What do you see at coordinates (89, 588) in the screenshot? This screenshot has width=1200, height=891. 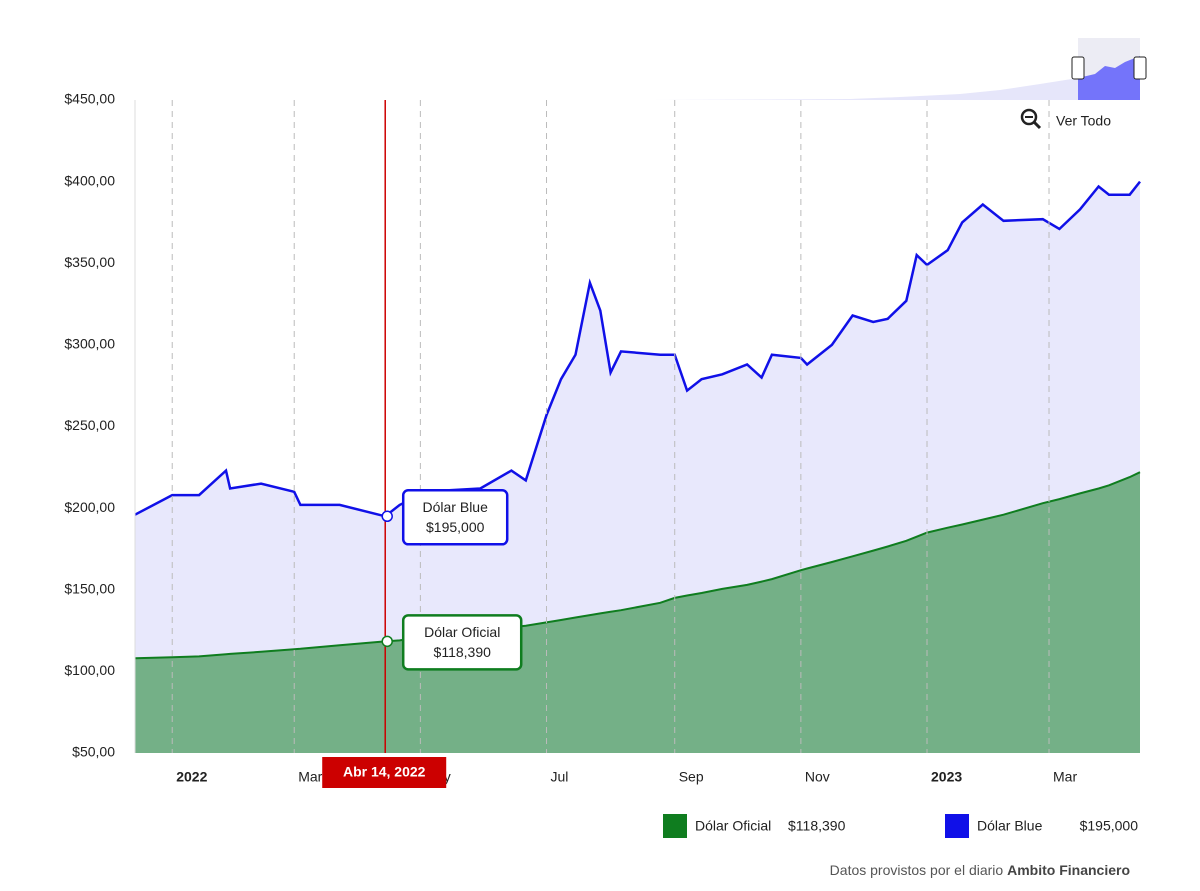 I see `y-tick-label: $150,00` at bounding box center [89, 588].